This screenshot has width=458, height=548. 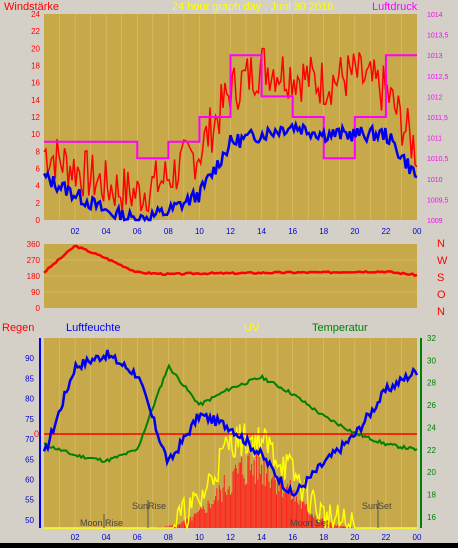 I want to click on temperature-tick-label: 26, so click(x=431, y=405).